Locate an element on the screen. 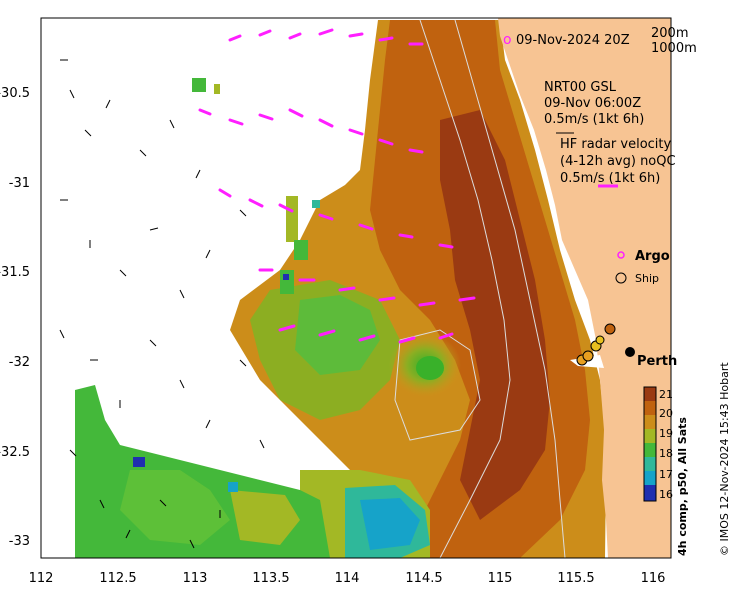  svg-text: -30.5 is located at coordinates (15, 93).